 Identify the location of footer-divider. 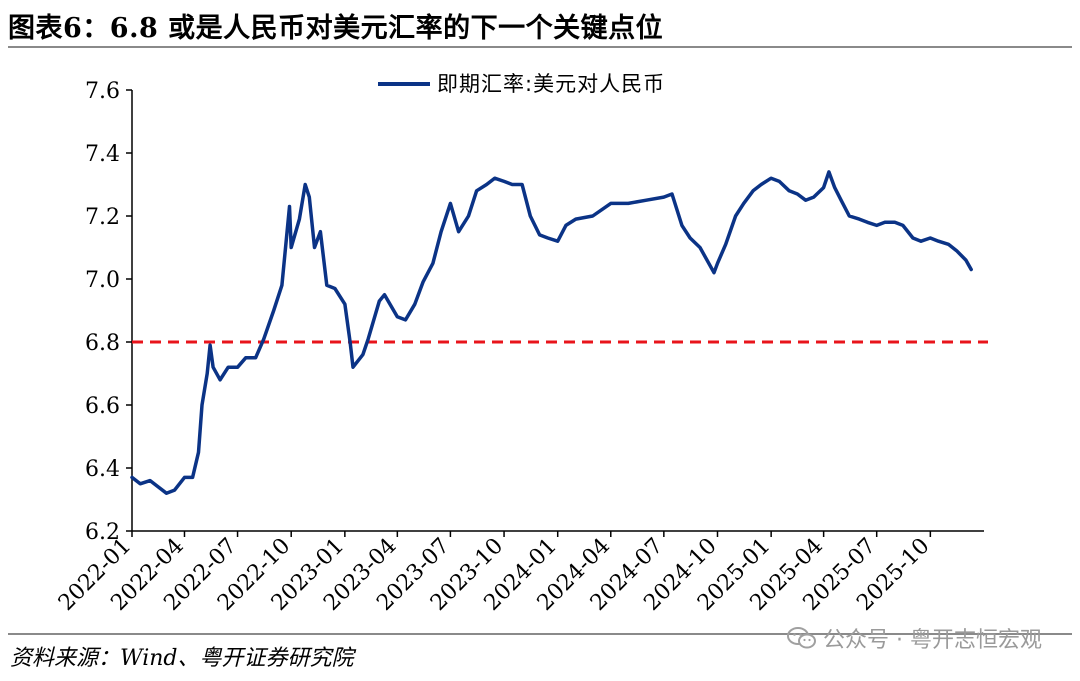
(540, 634).